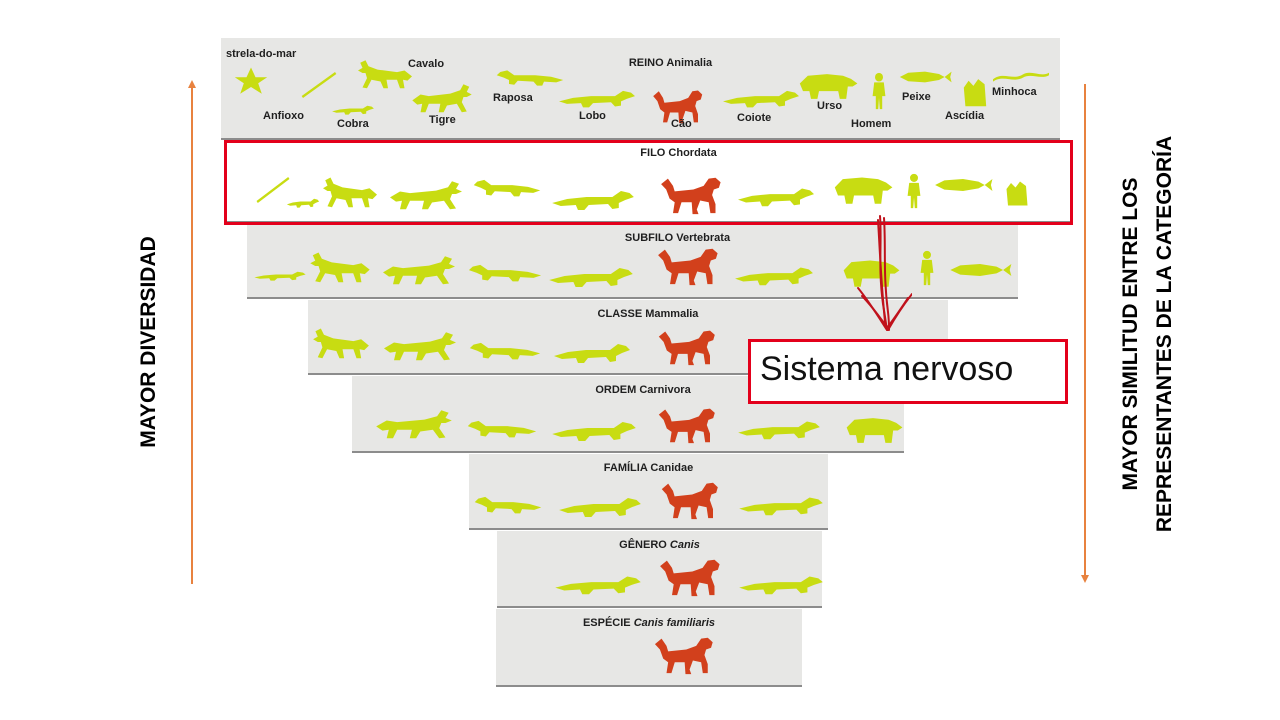  I want to click on level-subfilo: SUBFILO Vertebrata, so click(632, 261).